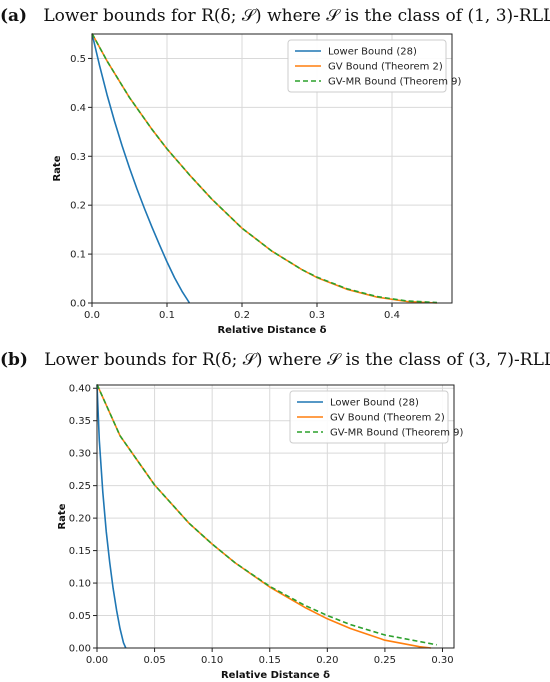 Image resolution: width=550 pixels, height=682 pixels. I want to click on chart-b-ytick-label-1: 0.05, so click(80, 616).